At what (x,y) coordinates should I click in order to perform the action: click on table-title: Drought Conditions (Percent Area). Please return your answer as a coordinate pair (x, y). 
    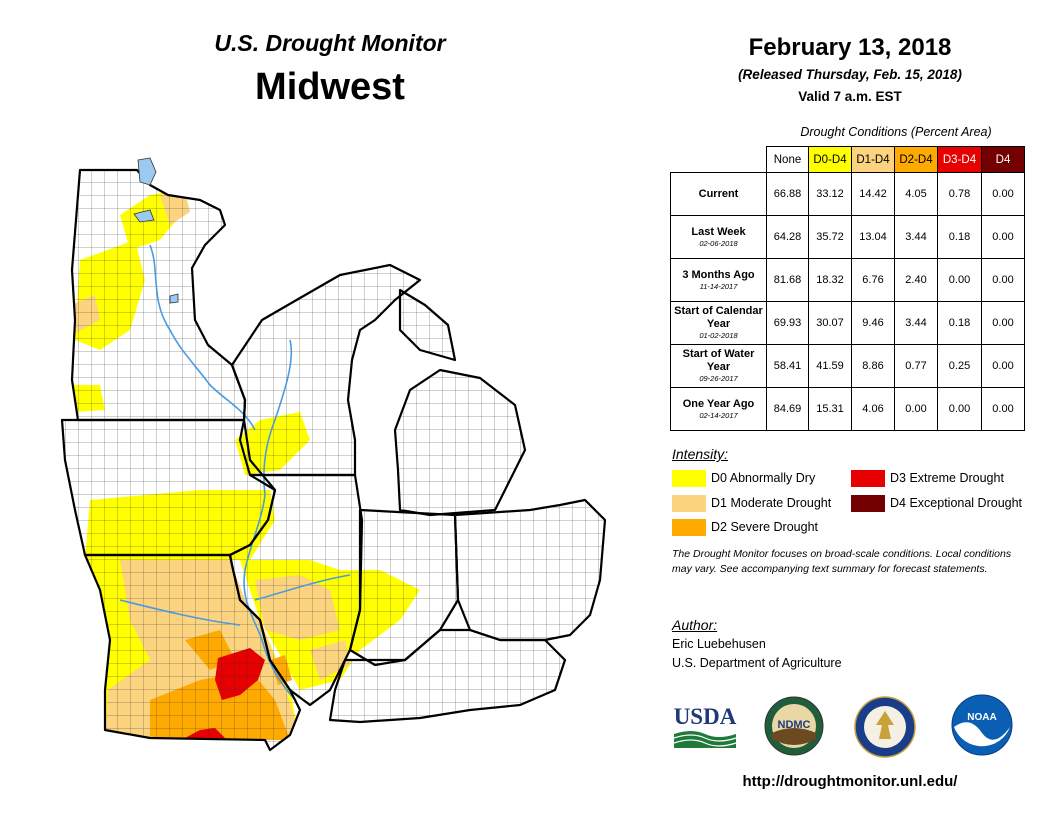
    Looking at the image, I should click on (896, 132).